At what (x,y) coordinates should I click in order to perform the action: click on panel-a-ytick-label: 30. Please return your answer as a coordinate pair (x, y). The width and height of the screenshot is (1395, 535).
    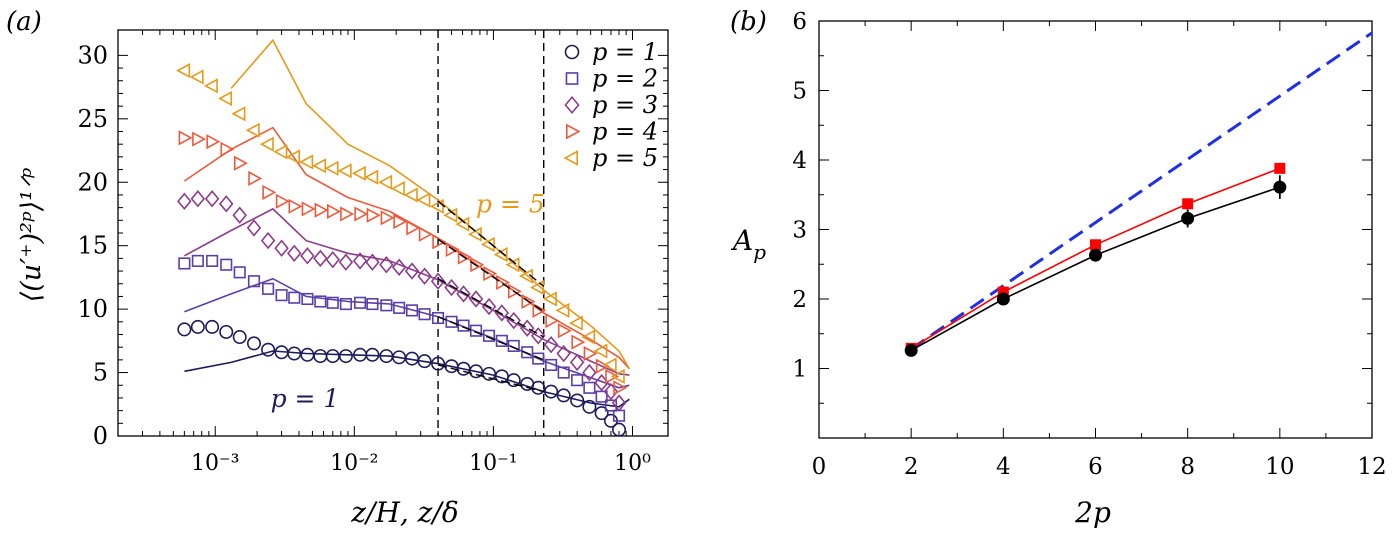
    Looking at the image, I should click on (92, 55).